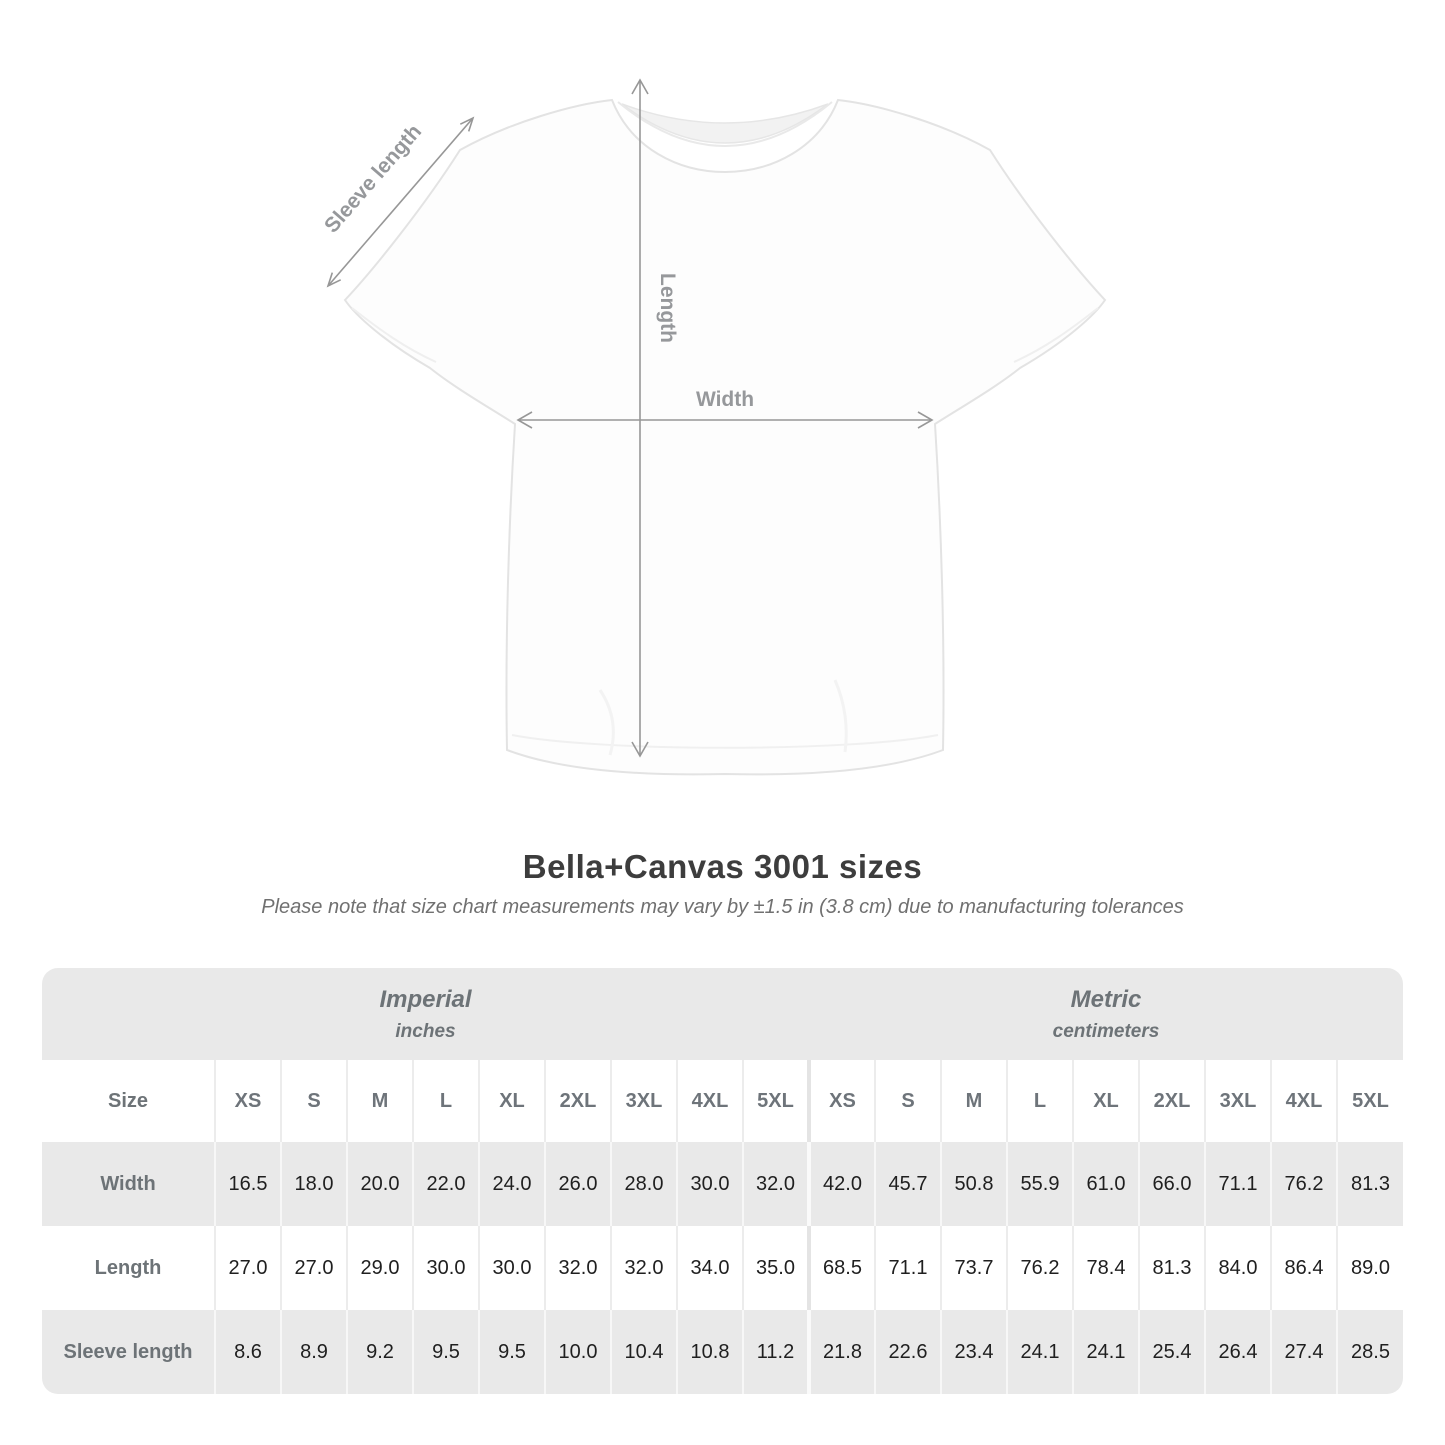 The image size is (1445, 1445). Describe the element at coordinates (247, 1352) in the screenshot. I see `sleeve-value-cell: 8.6` at that location.